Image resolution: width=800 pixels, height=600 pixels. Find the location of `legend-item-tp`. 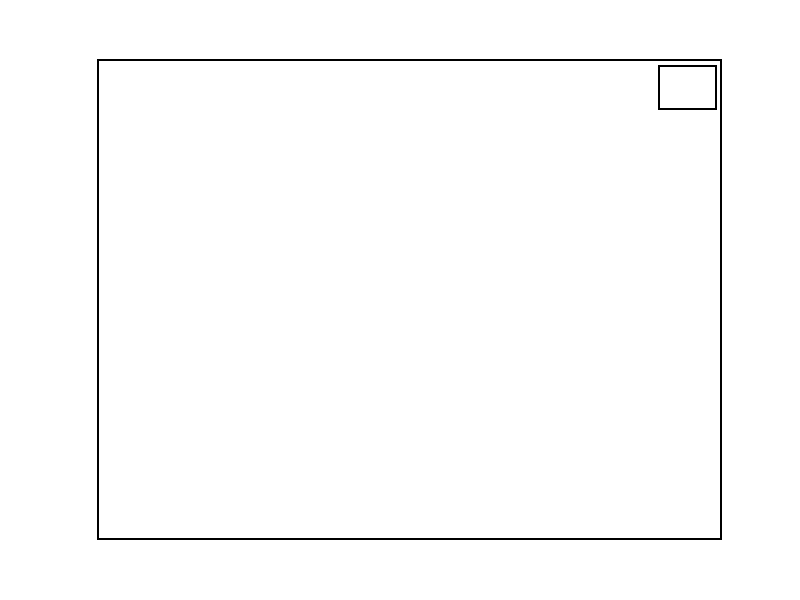

legend-item-tp is located at coordinates (687, 78).